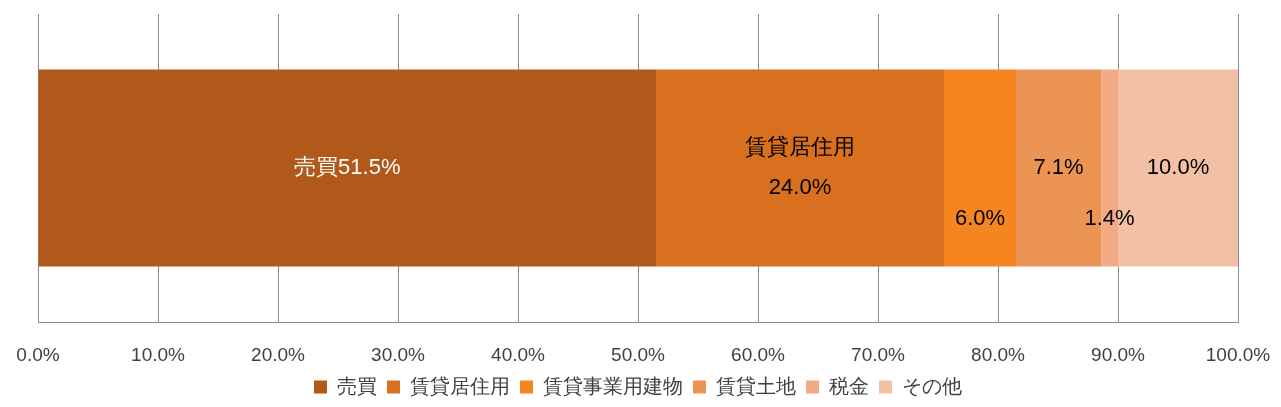 This screenshot has height=407, width=1281. I want to click on x-tick-label: 20.0%, so click(278, 354).